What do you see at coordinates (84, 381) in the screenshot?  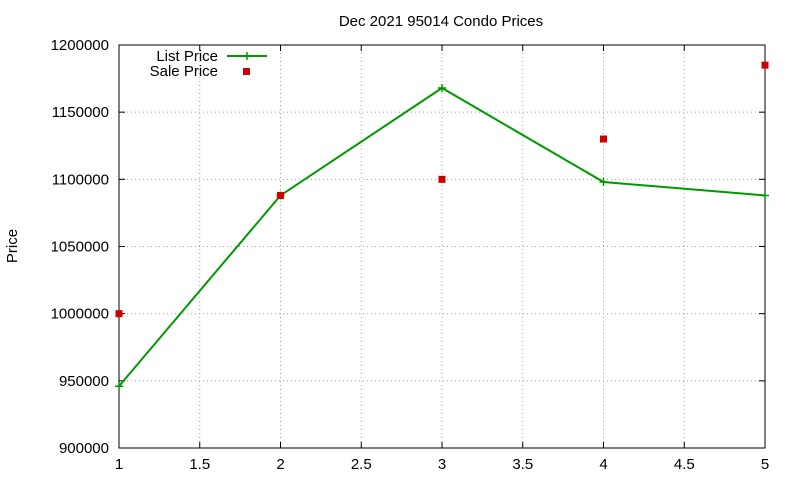 I see `y-tick-label: 950000` at bounding box center [84, 381].